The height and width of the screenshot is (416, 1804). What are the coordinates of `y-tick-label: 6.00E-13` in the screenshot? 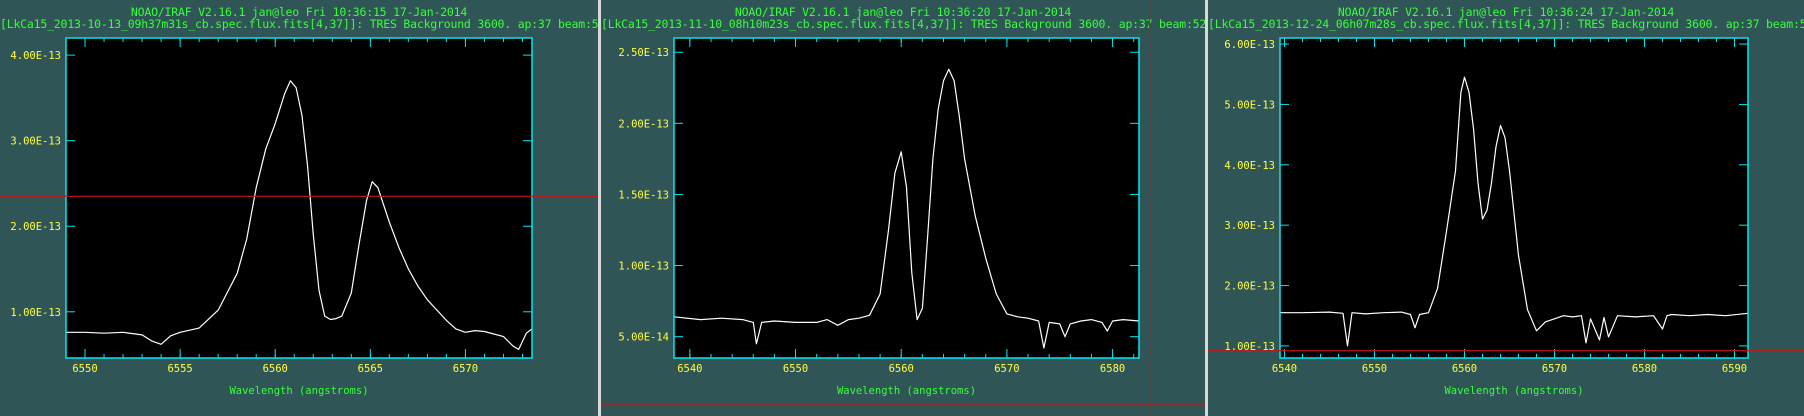 It's located at (1249, 45).